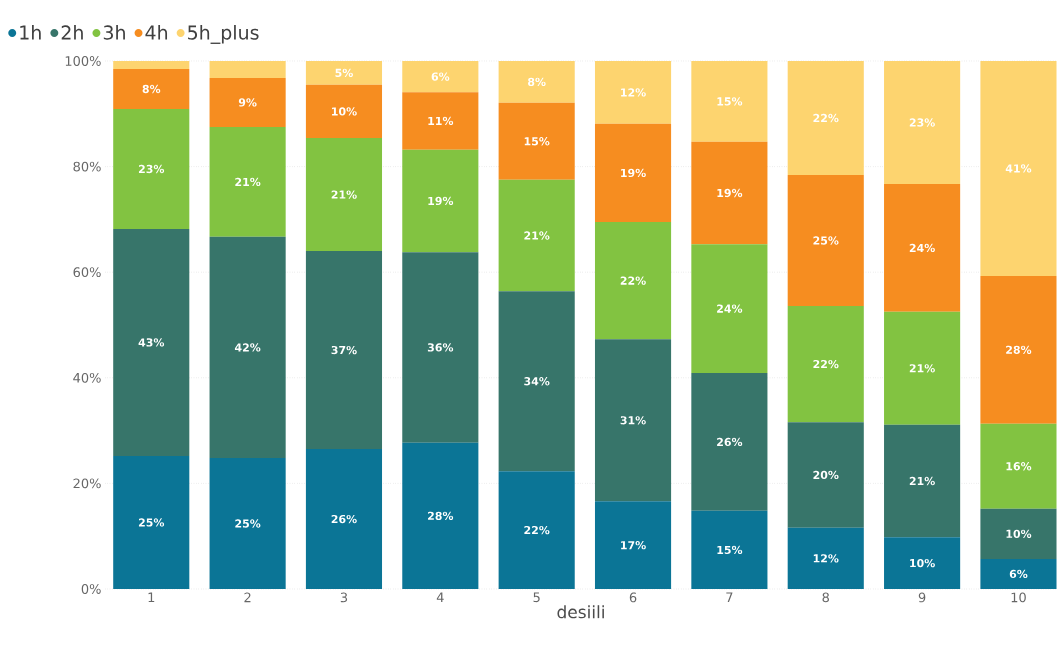  Describe the element at coordinates (633, 545) in the screenshot. I see `data-label: 17%` at that location.